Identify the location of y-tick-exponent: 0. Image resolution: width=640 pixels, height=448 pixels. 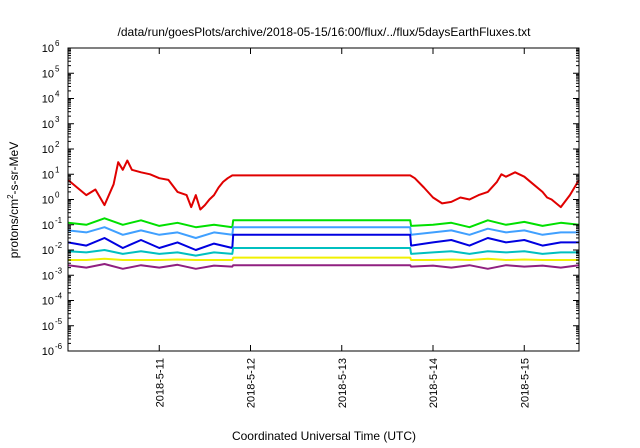
(57, 195).